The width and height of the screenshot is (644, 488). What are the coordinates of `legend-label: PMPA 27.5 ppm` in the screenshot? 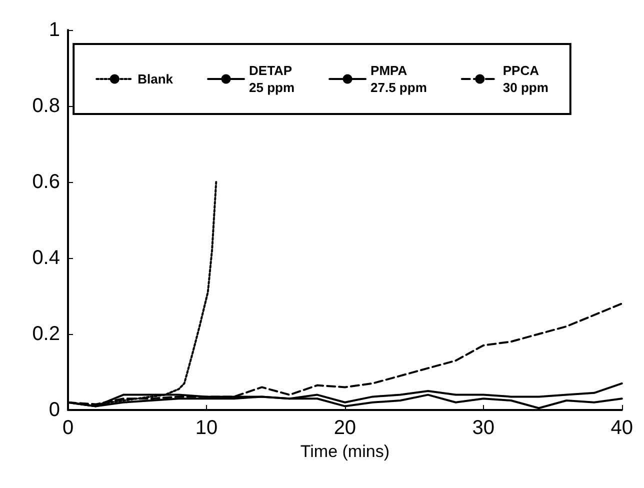 It's located at (398, 79).